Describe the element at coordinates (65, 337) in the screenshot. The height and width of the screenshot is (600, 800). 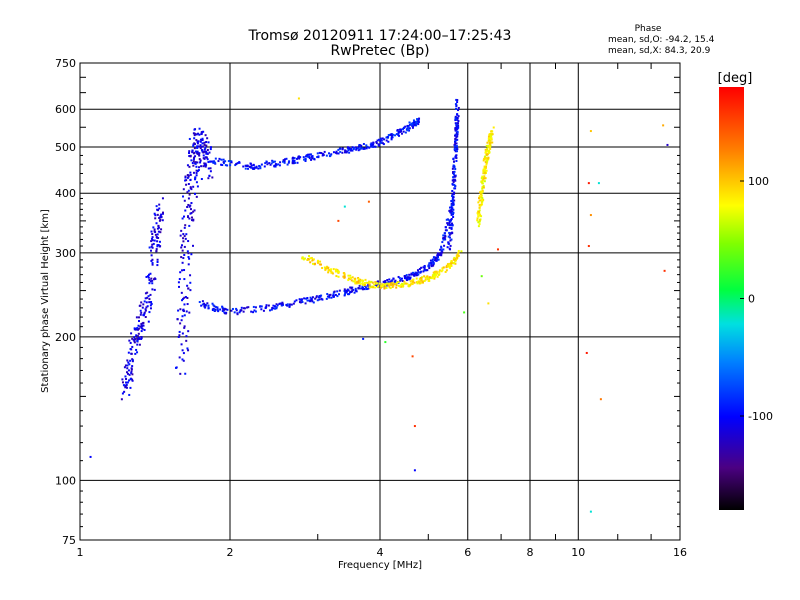
I see `y-tick-label: 200` at that location.